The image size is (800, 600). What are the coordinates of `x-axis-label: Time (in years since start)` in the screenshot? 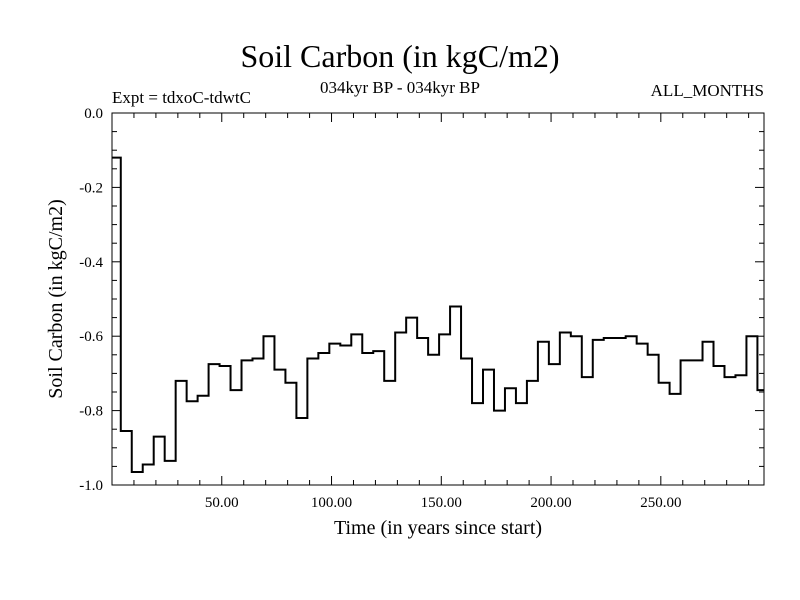 It's located at (438, 528).